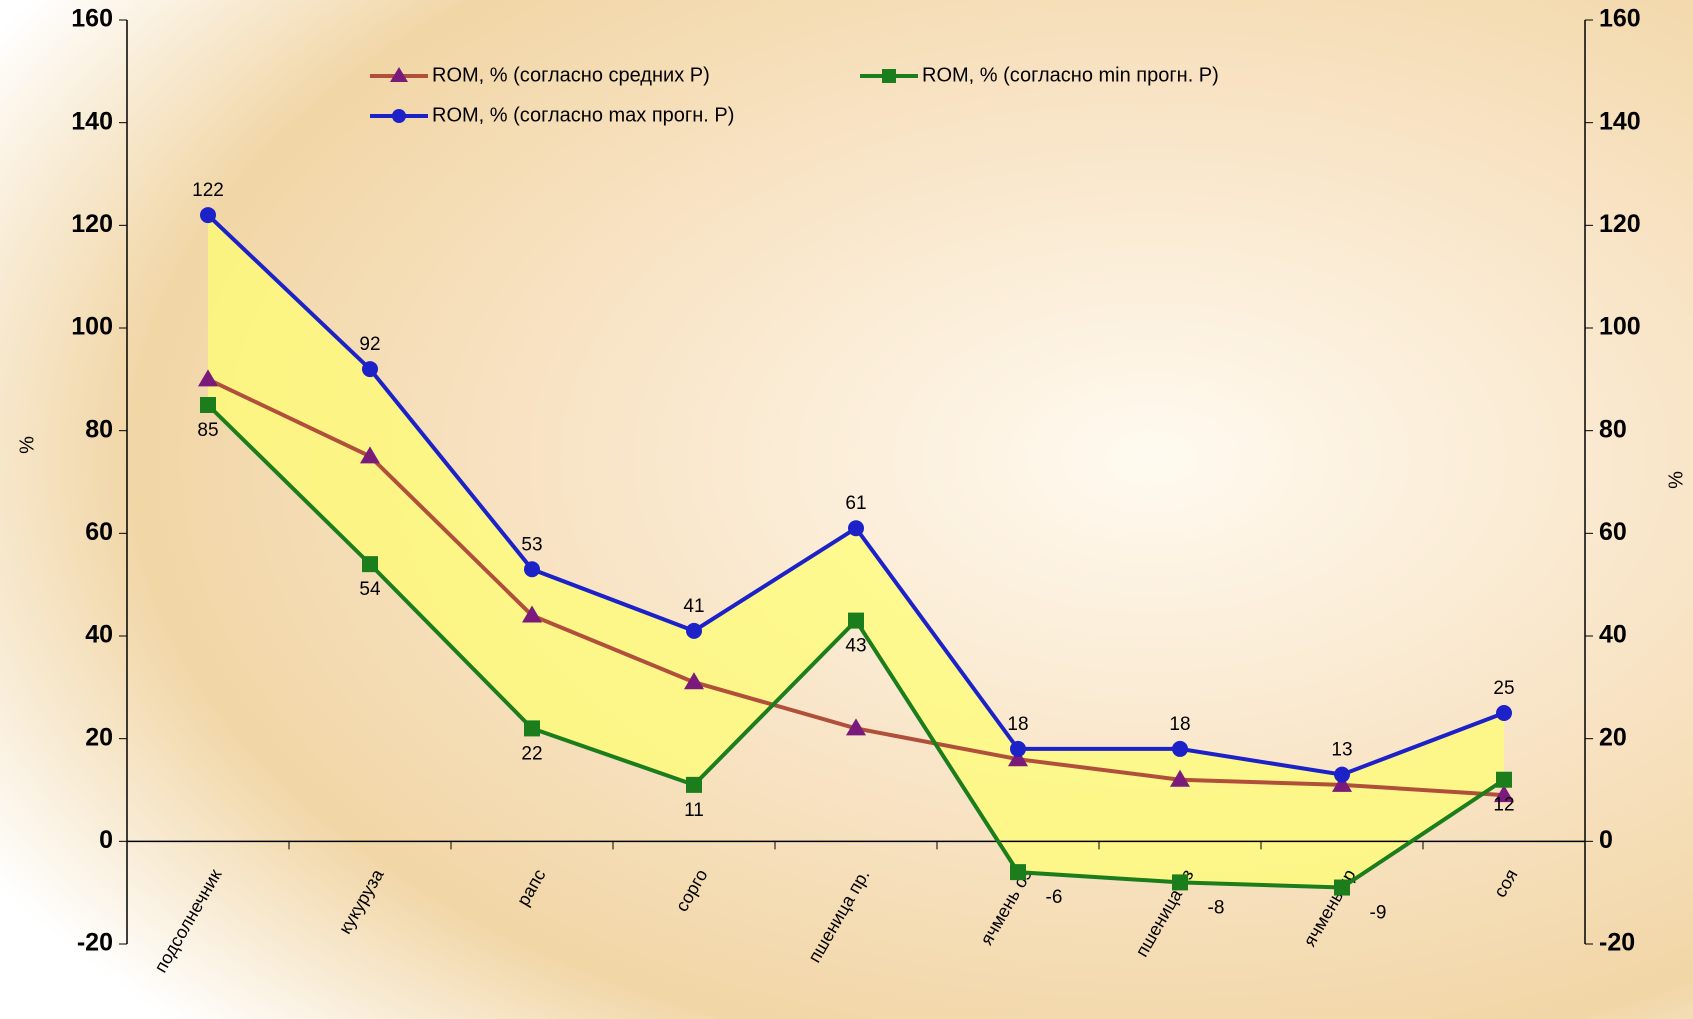 The image size is (1693, 1019). Describe the element at coordinates (369, 344) in the screenshot. I see `data-label: 92` at that location.